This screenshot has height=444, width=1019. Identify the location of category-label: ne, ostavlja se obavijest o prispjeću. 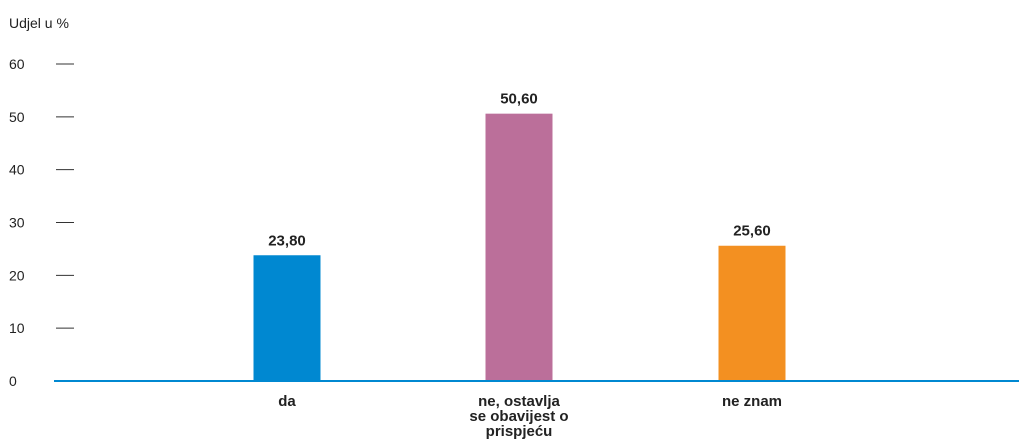
(518, 416).